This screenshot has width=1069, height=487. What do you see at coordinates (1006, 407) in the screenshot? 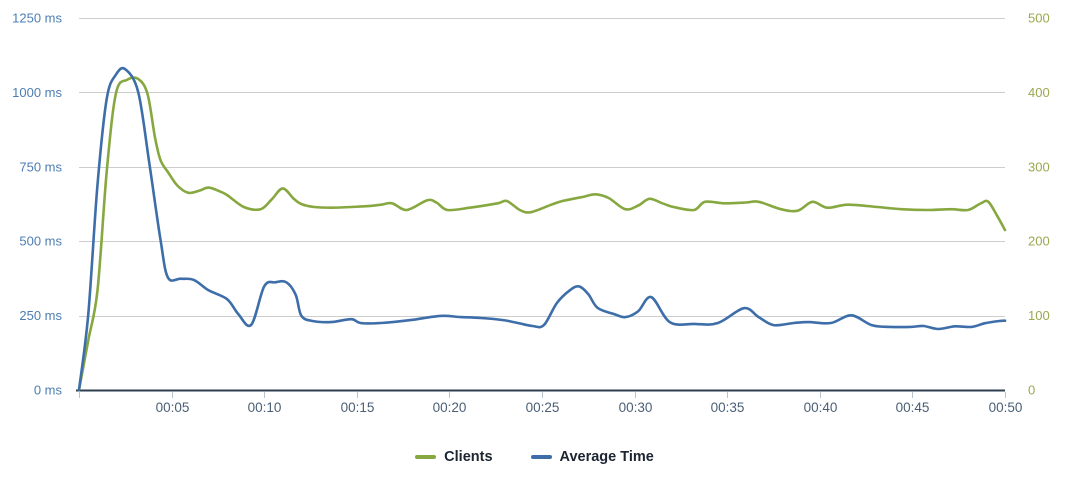
I see `x-axis-tick-label: 00:50` at bounding box center [1006, 407].